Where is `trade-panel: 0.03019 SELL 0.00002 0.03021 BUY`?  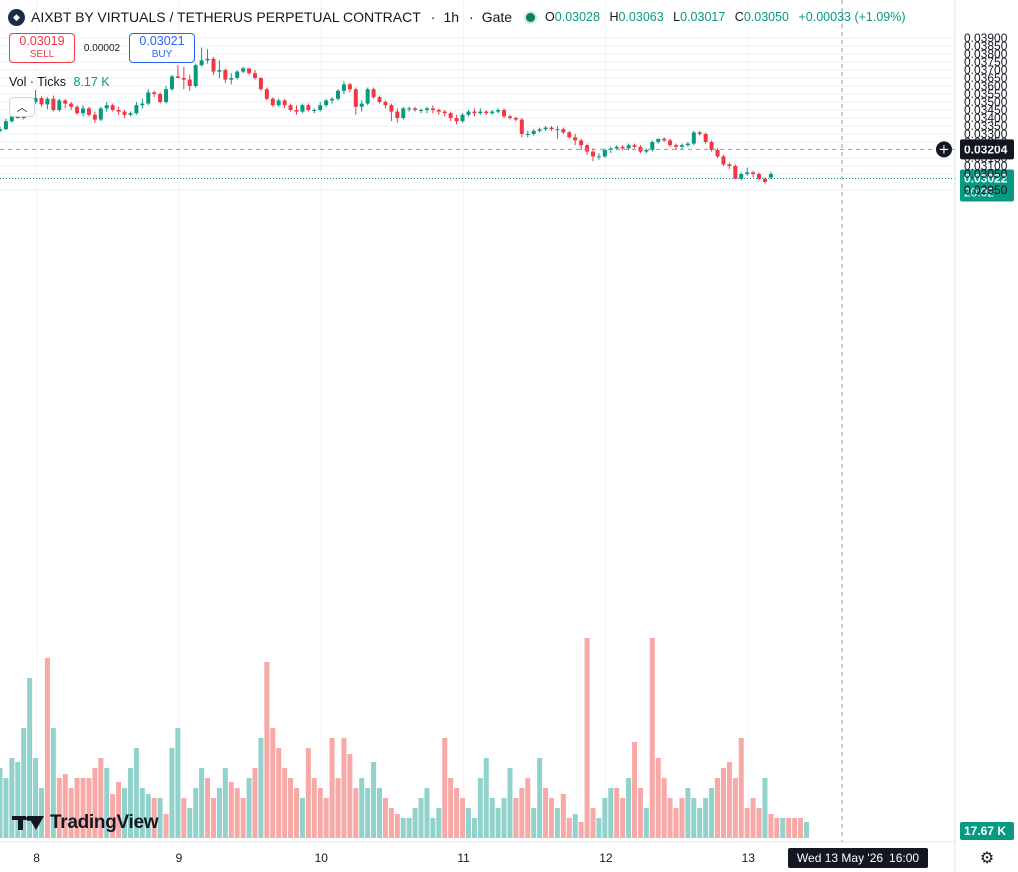
trade-panel: 0.03019 SELL 0.00002 0.03021 BUY is located at coordinates (102, 48).